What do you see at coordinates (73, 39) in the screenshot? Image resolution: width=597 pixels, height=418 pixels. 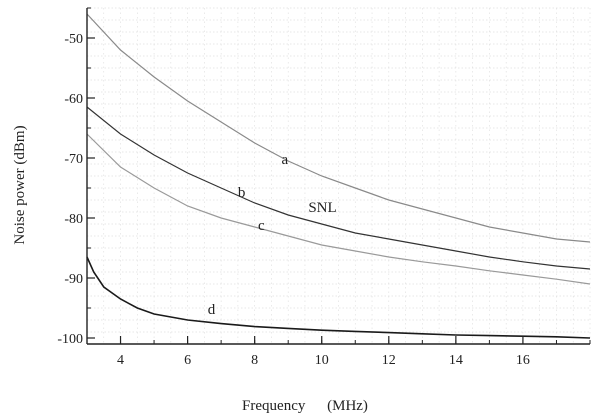 I see `y-tick-label: -50` at bounding box center [73, 39].